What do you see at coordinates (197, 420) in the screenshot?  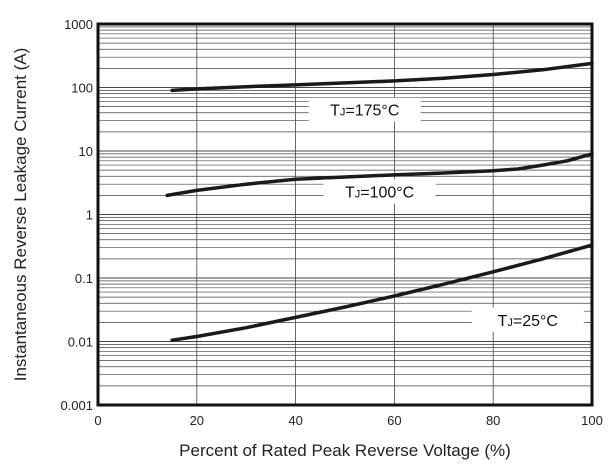 I see `x-tick-label: 20` at bounding box center [197, 420].